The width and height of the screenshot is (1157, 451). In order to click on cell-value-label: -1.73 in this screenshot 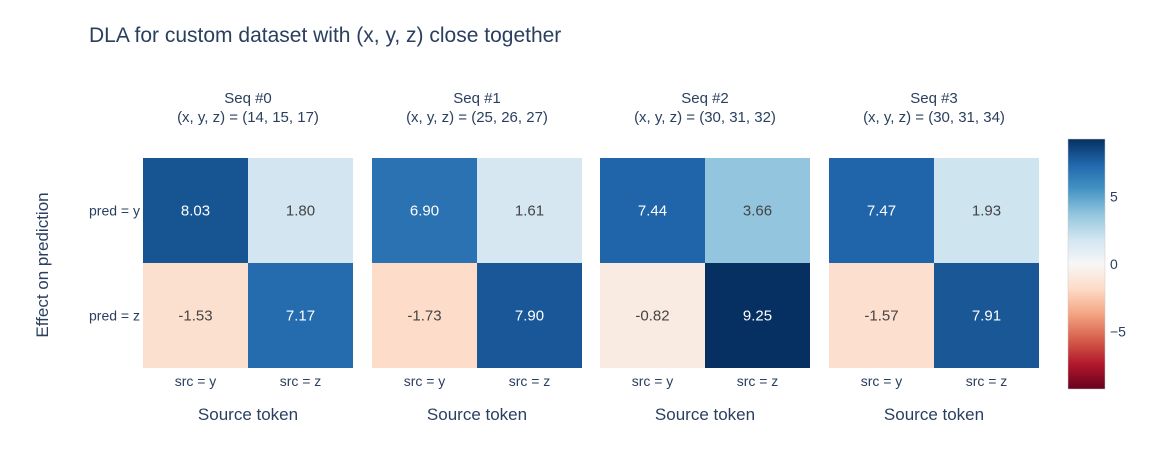, I will do `click(424, 316)`.